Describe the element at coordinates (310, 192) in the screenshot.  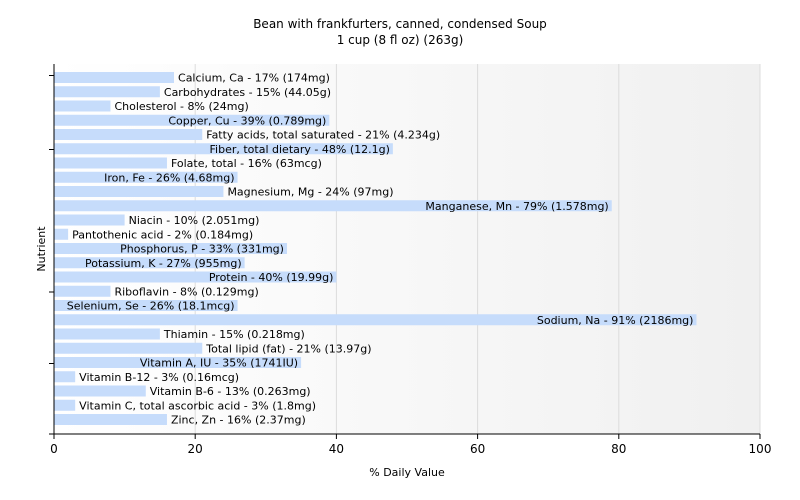
I see `bar-label: Magnesium, Mg - 24% (97mg)` at that location.